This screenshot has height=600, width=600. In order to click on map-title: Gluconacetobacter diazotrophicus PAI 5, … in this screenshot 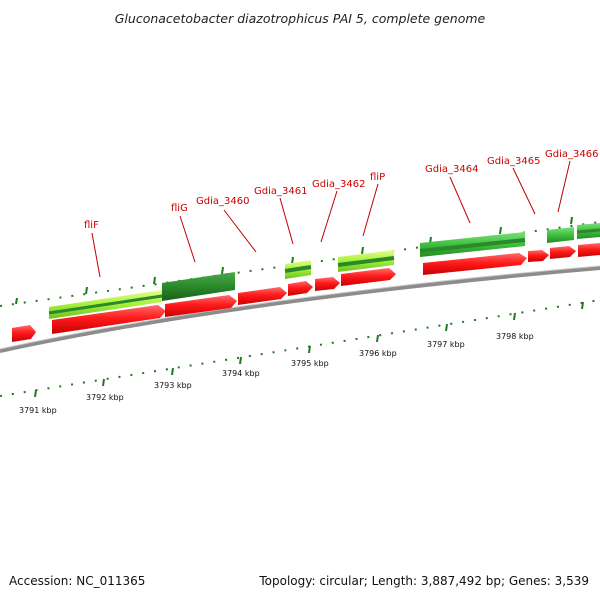, I will do `click(300, 18)`.